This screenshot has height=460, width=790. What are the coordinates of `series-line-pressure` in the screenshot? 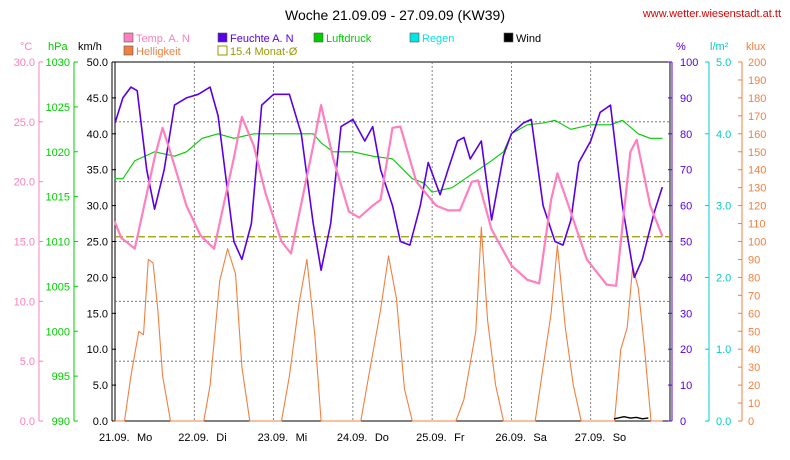 It's located at (388, 156).